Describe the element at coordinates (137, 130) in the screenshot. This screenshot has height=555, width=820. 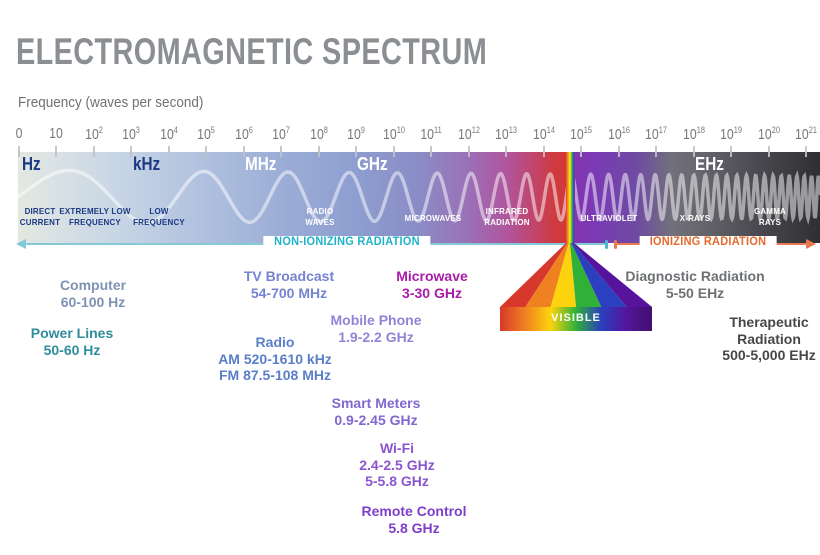
I see `tick-exponent: 3` at that location.